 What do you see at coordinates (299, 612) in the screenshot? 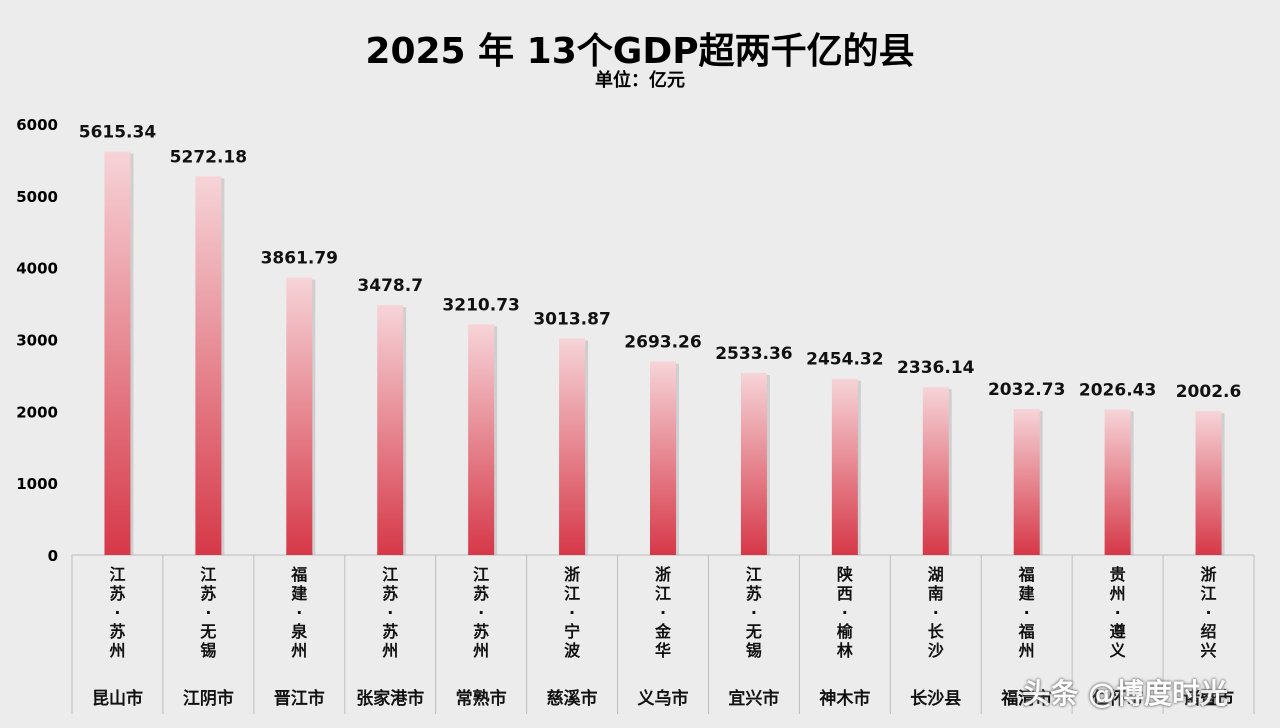
I see `category-province-label: 福建·泉州` at bounding box center [299, 612].